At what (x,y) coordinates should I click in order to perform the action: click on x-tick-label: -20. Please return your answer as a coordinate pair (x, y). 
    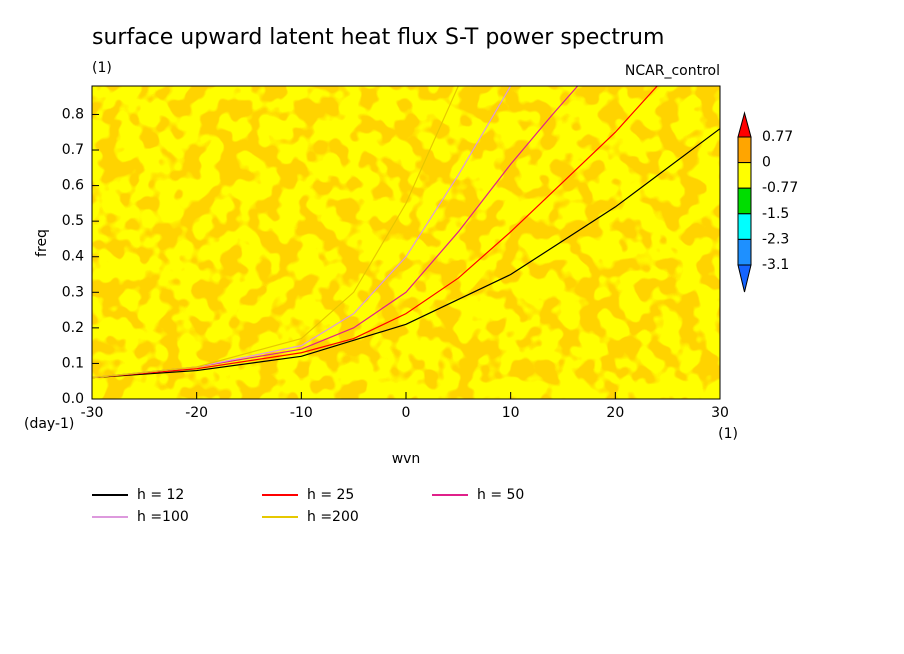
    Looking at the image, I should click on (196, 413).